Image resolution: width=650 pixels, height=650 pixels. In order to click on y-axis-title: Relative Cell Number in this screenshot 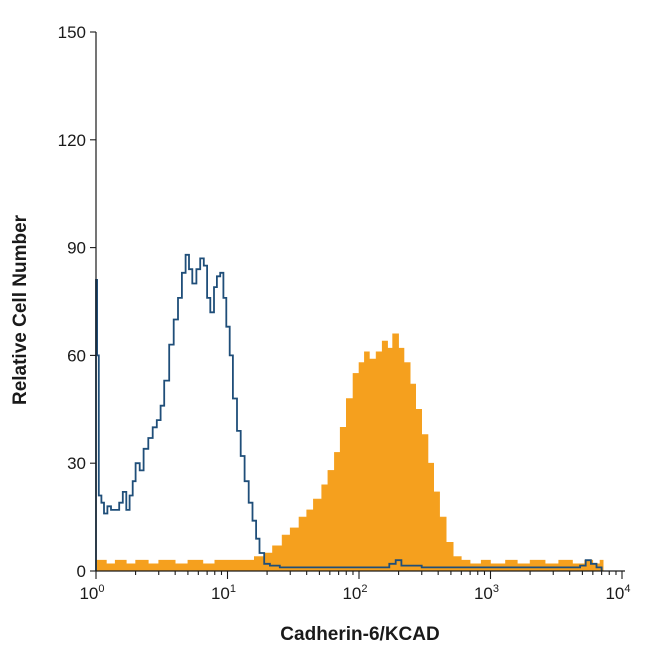, I will do `click(20, 309)`.